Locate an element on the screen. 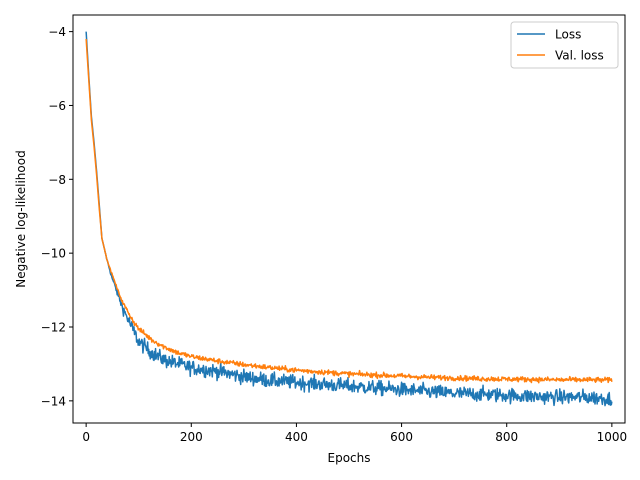 The image size is (640, 480). y-tick-label: −8 is located at coordinates (57, 180).